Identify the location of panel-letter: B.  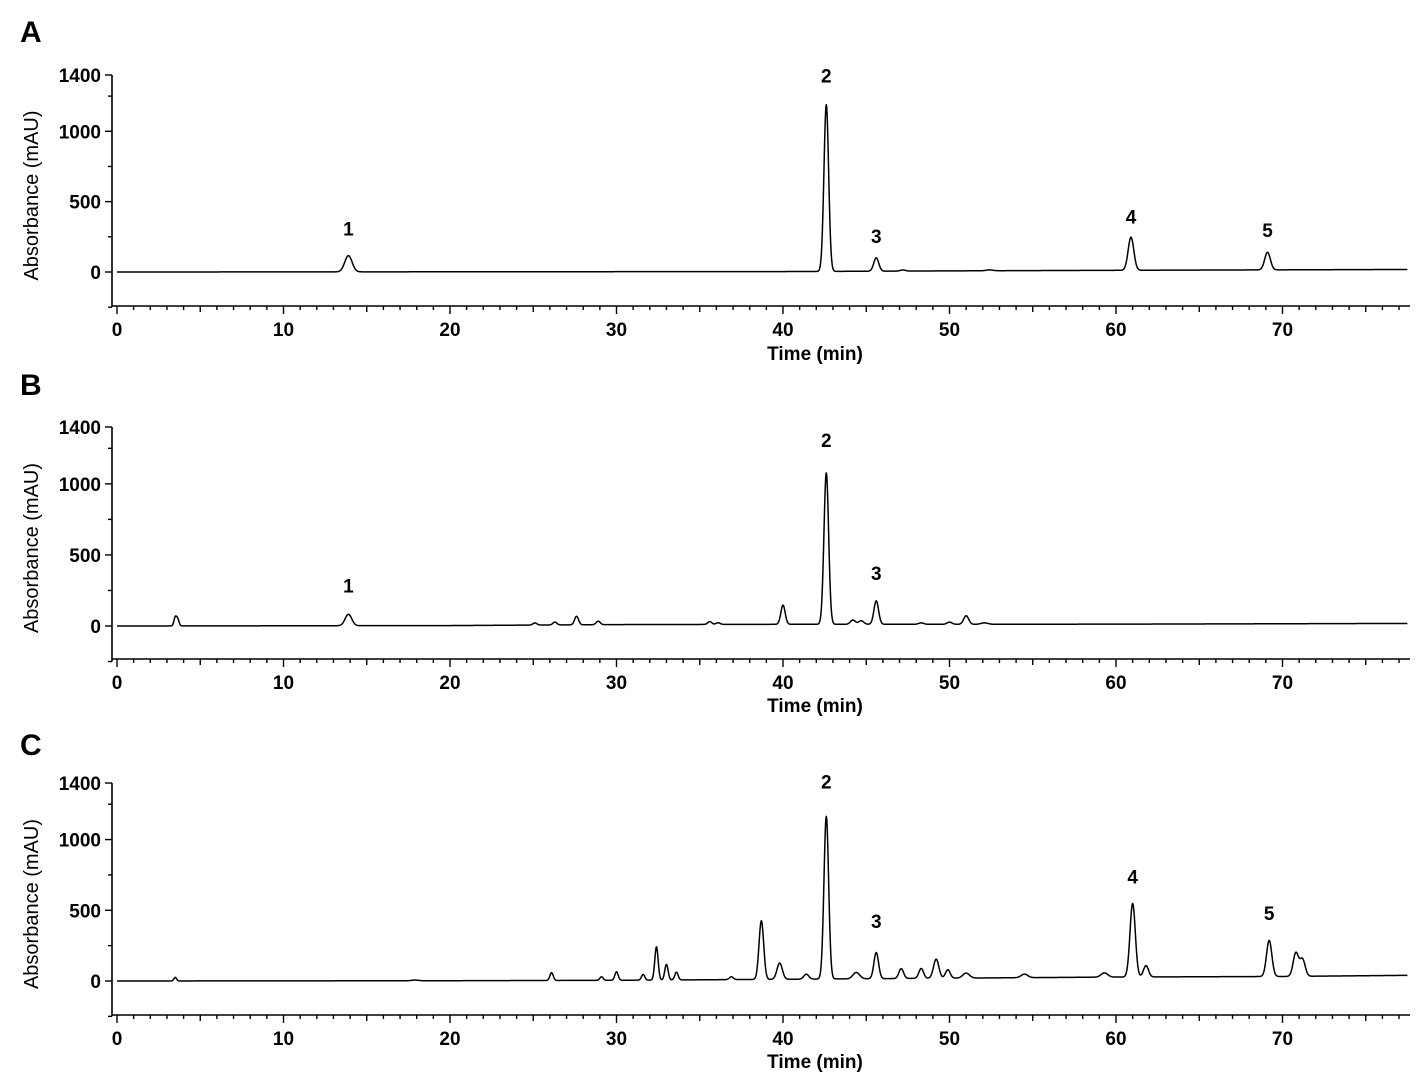
(31, 385).